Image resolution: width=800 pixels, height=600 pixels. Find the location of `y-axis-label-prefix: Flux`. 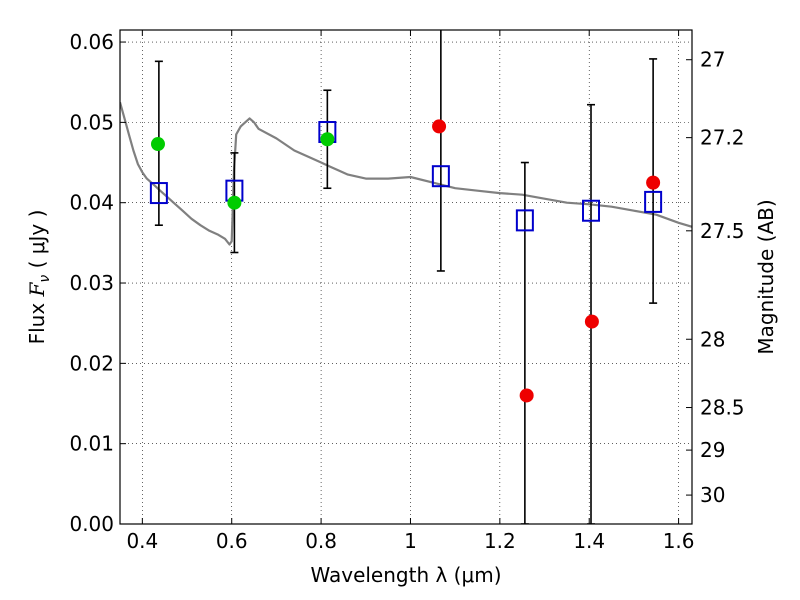

y-axis-label-prefix: Flux is located at coordinates (37, 320).